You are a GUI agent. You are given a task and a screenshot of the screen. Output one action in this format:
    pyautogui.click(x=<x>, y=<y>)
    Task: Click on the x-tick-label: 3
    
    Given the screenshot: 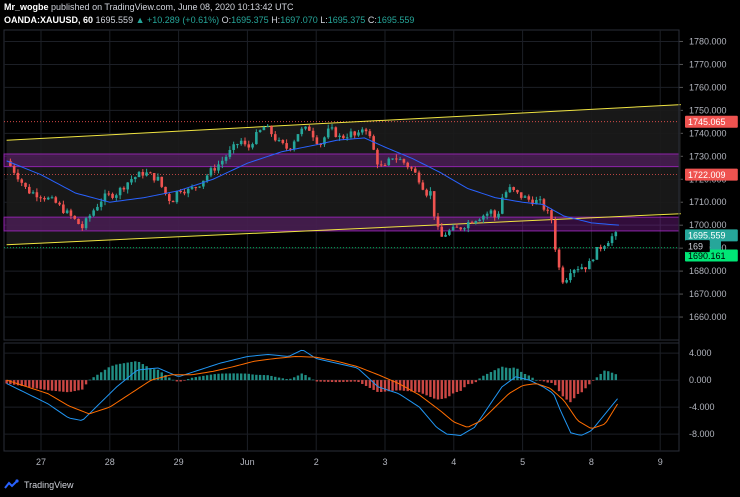 What is the action you would take?
    pyautogui.click(x=384, y=462)
    